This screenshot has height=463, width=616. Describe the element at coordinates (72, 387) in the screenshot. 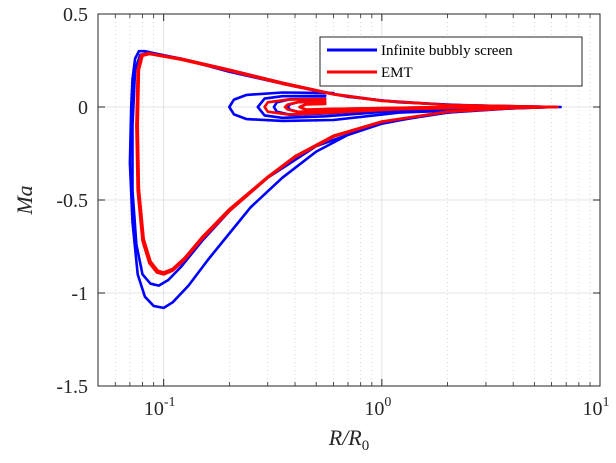

I see `y-tick-label: -1.5` at that location.